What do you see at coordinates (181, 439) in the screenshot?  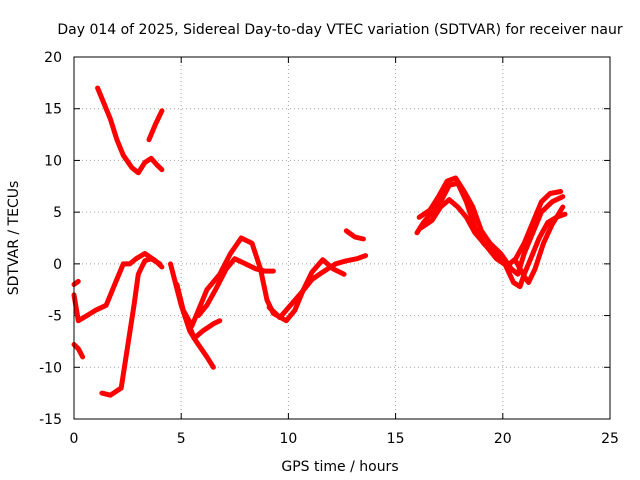 I see `x-tick-label: 5` at bounding box center [181, 439].